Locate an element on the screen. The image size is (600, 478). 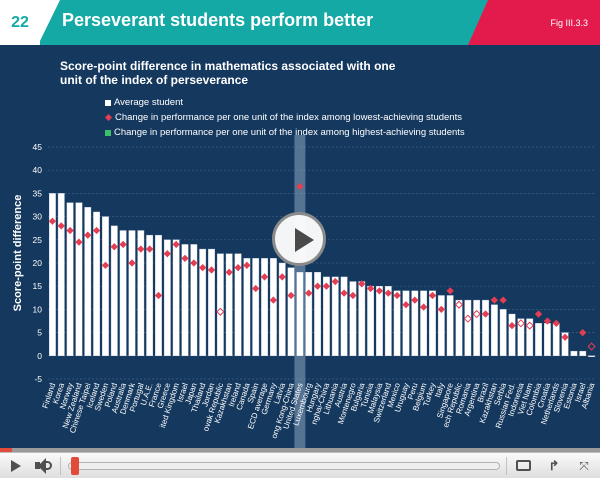
share-button: ↱ is located at coordinates (554, 466).